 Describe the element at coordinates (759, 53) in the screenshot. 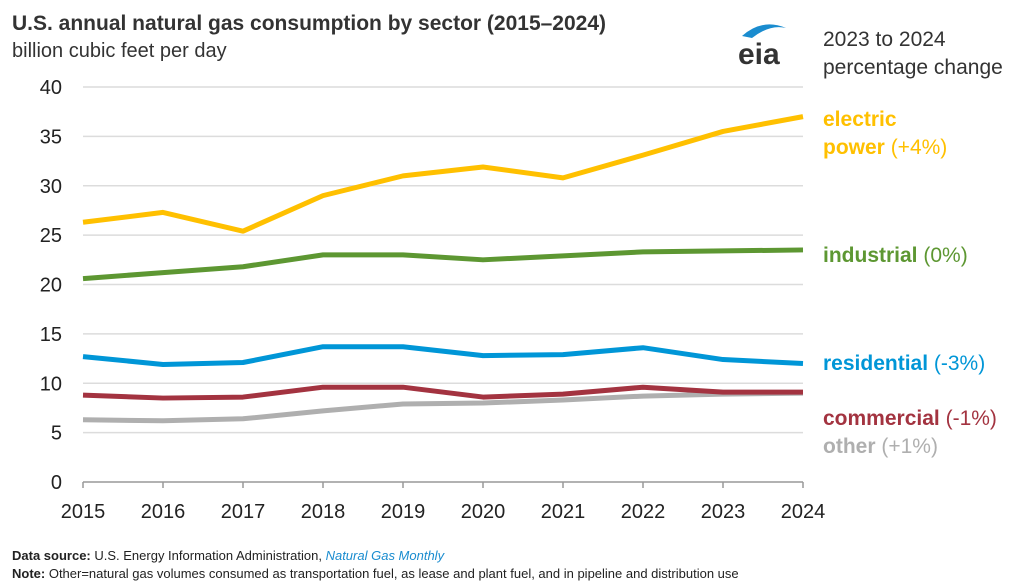

I see `svg-text: eia` at that location.